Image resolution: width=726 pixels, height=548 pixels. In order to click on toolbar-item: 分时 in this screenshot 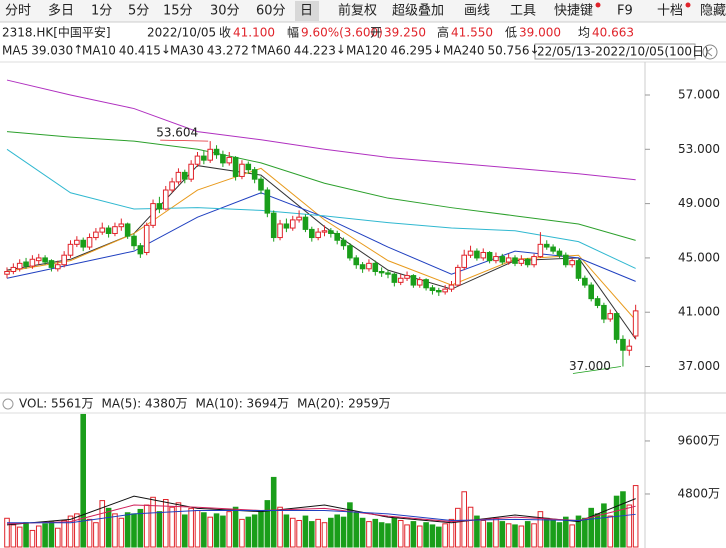, I will do `click(18, 11)`.